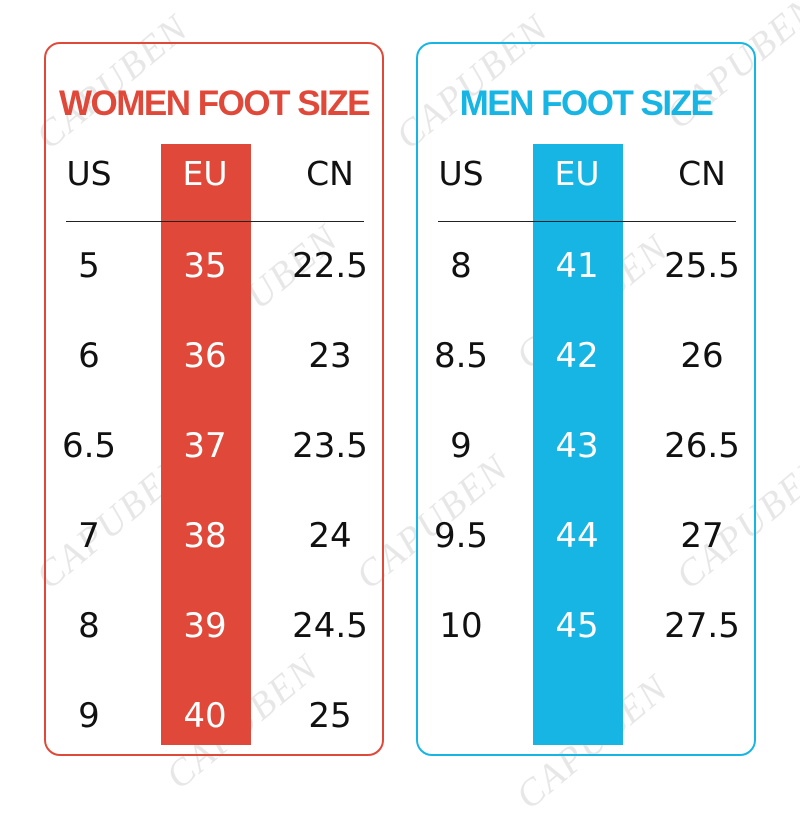 The height and width of the screenshot is (818, 800). What do you see at coordinates (205, 266) in the screenshot?
I see `women-eu-cell: 35` at bounding box center [205, 266].